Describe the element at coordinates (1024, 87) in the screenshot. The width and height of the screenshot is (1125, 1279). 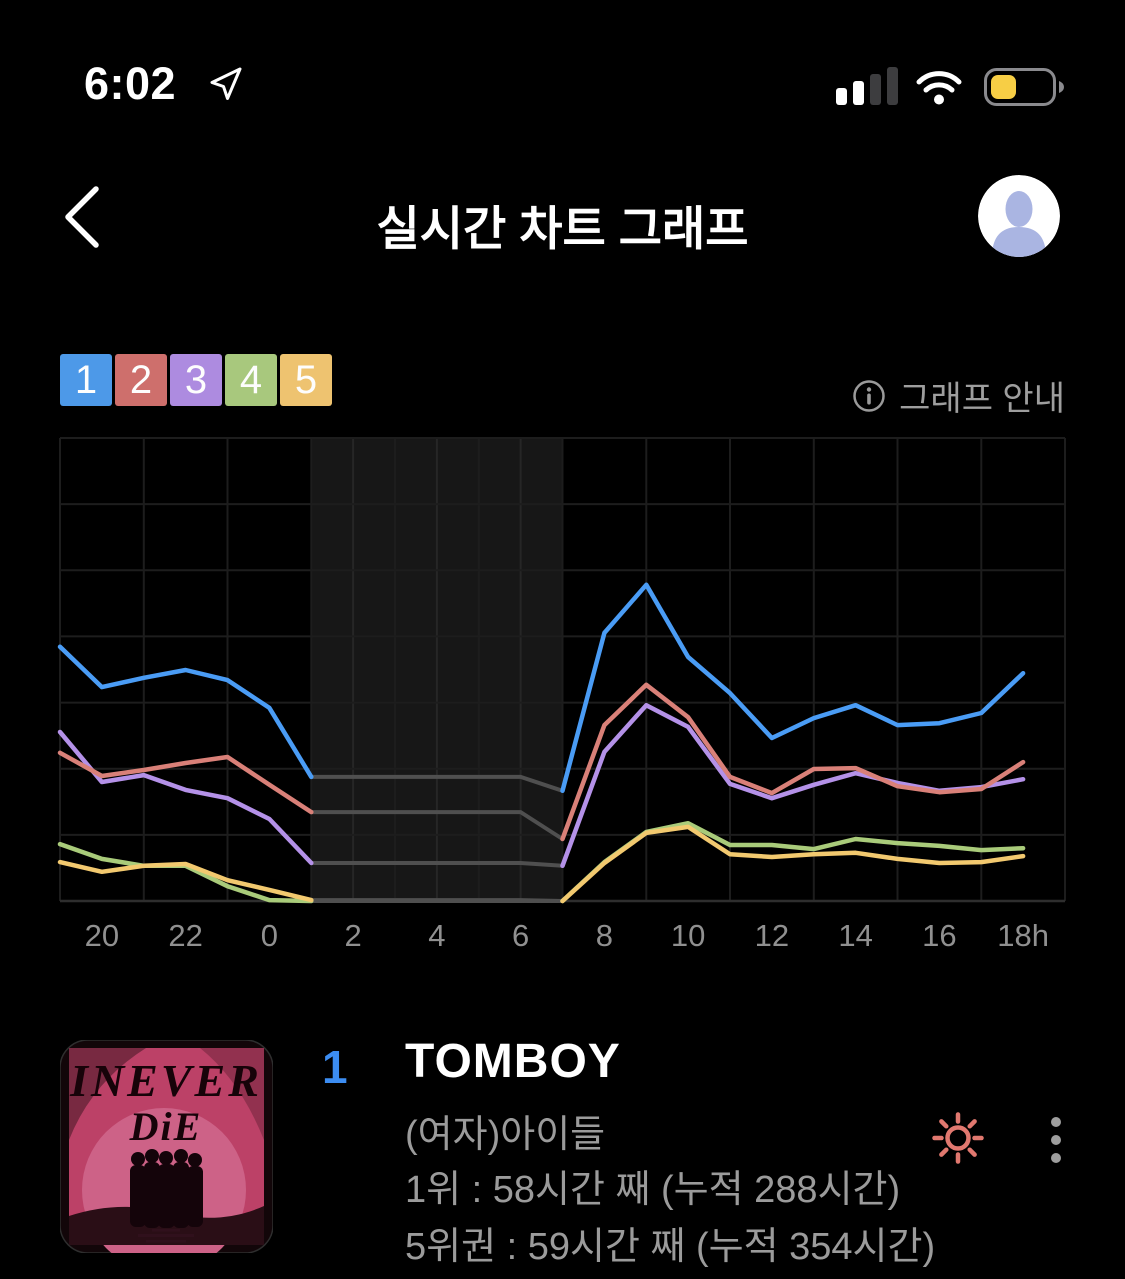
I see `battery-icon` at that location.